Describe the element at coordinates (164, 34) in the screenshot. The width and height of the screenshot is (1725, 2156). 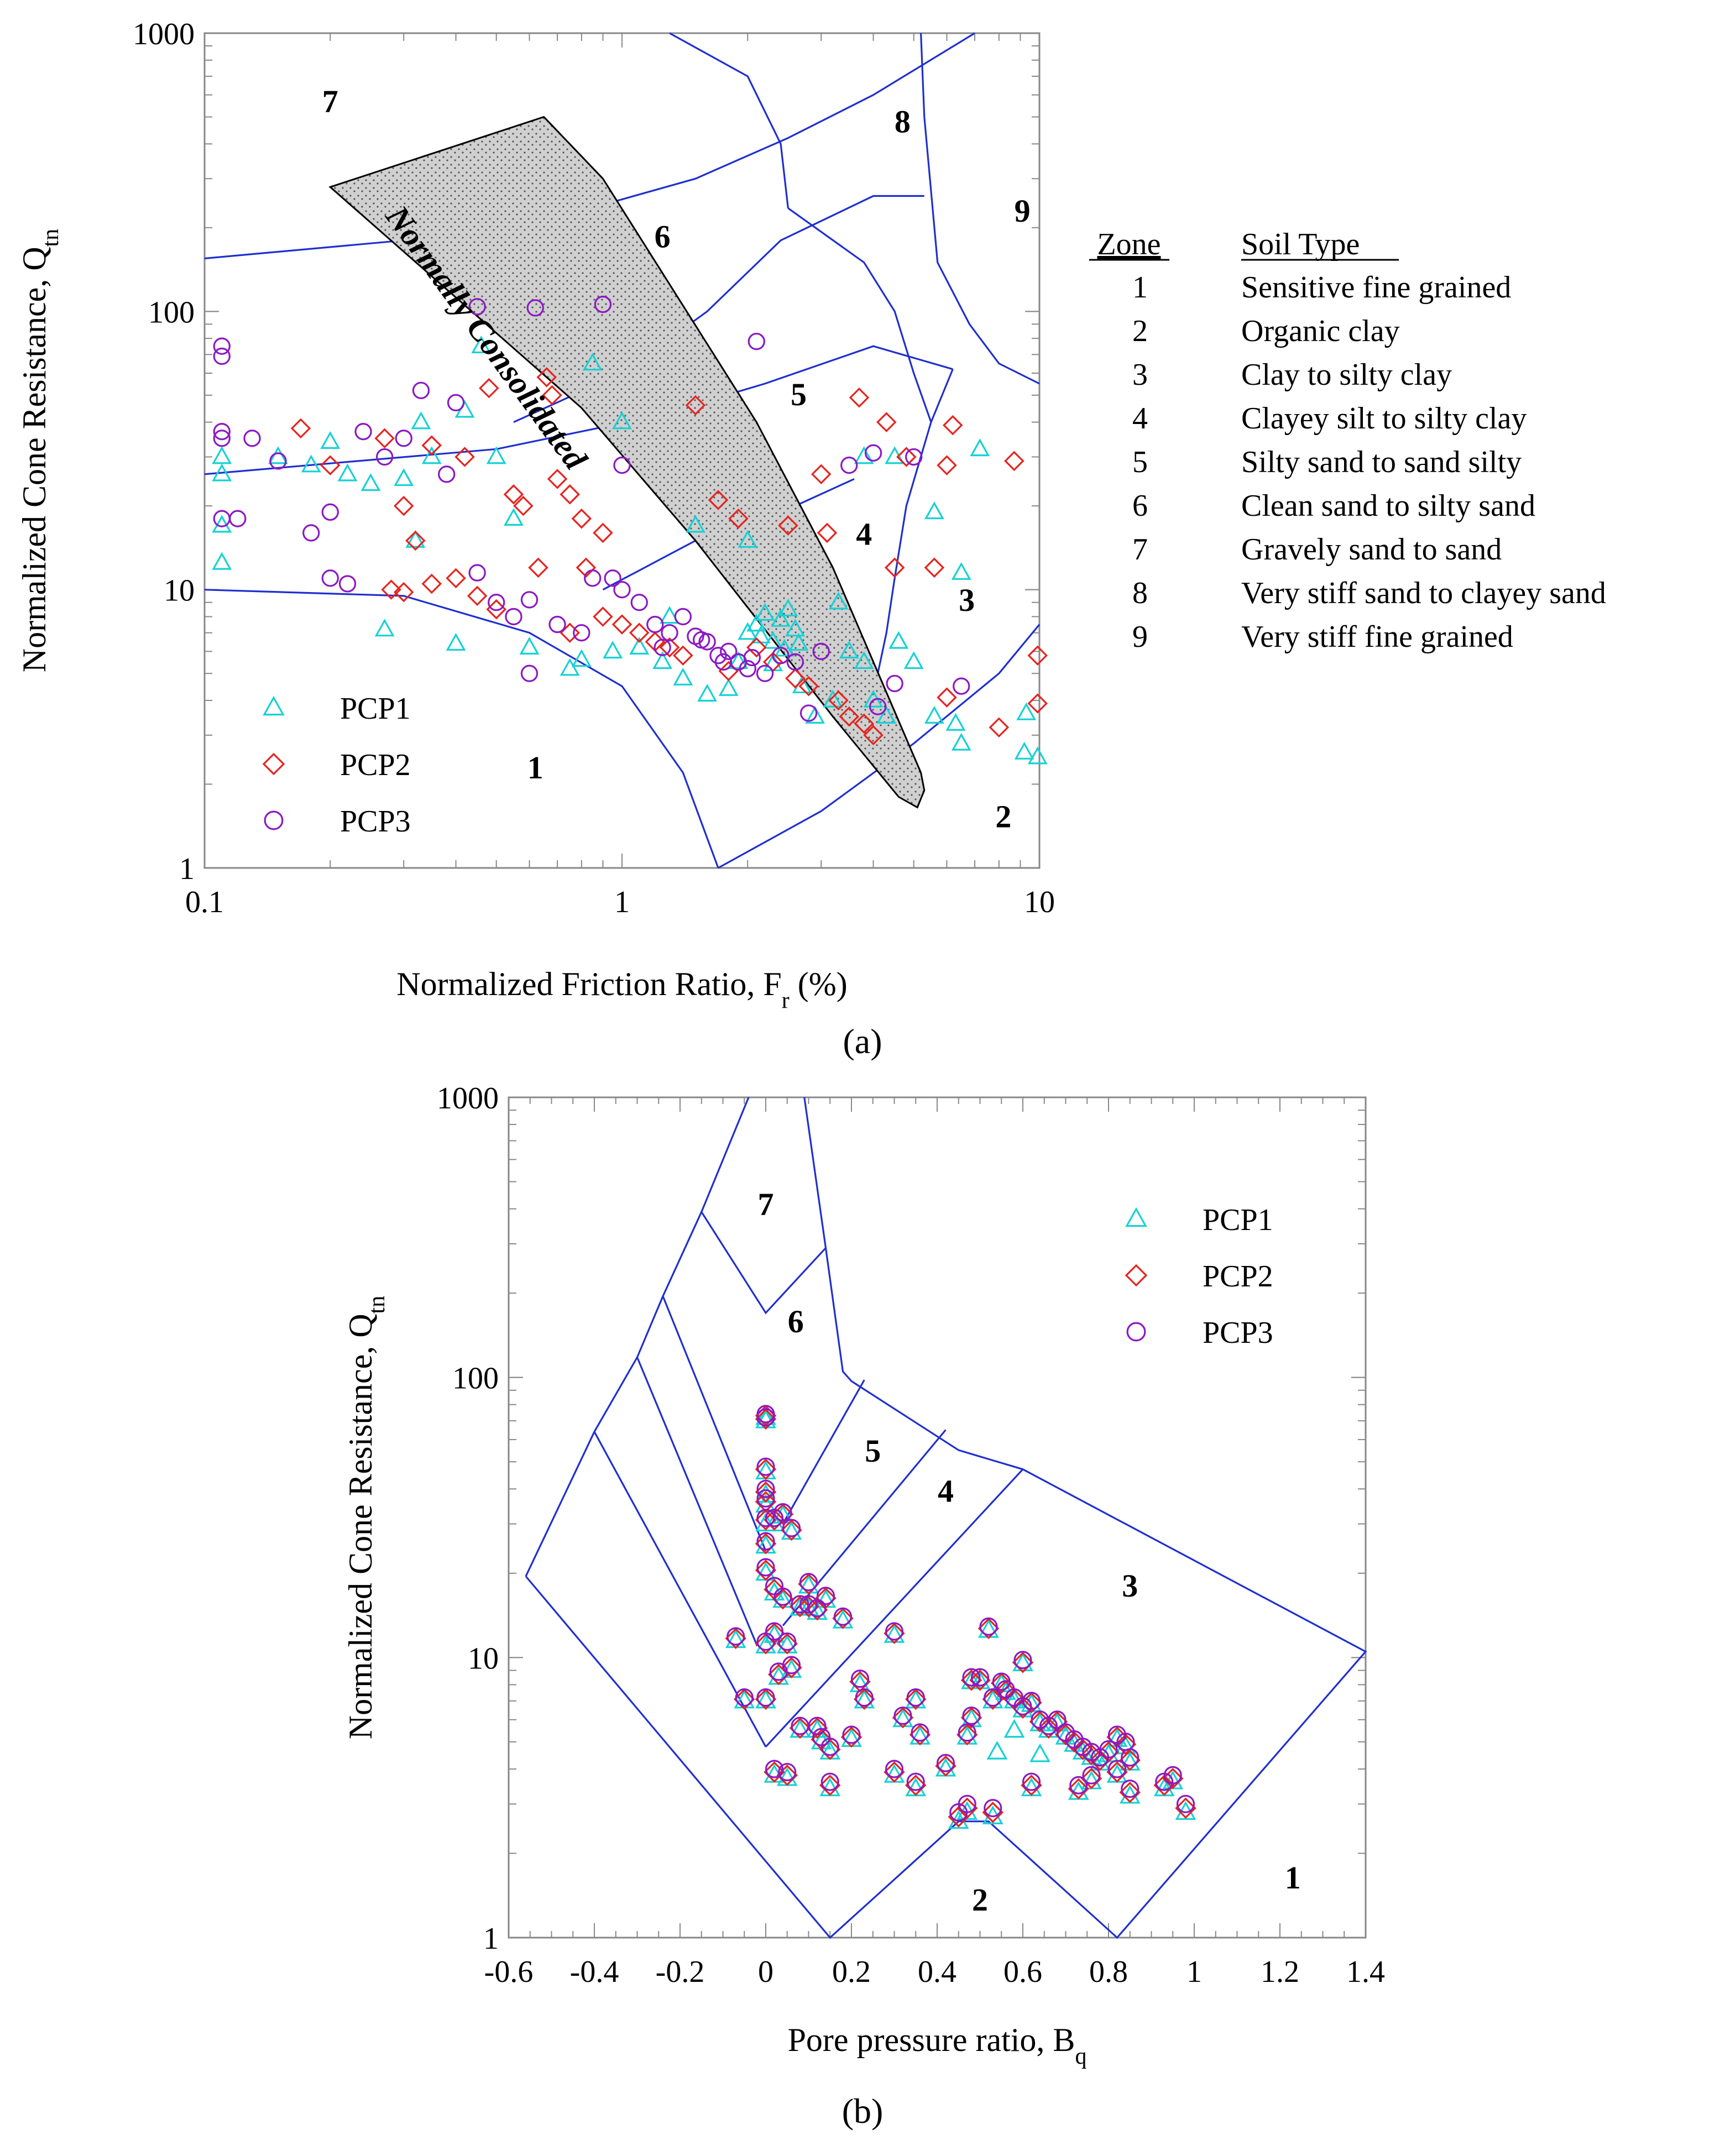
I see `y-tick-label: 1000` at that location.